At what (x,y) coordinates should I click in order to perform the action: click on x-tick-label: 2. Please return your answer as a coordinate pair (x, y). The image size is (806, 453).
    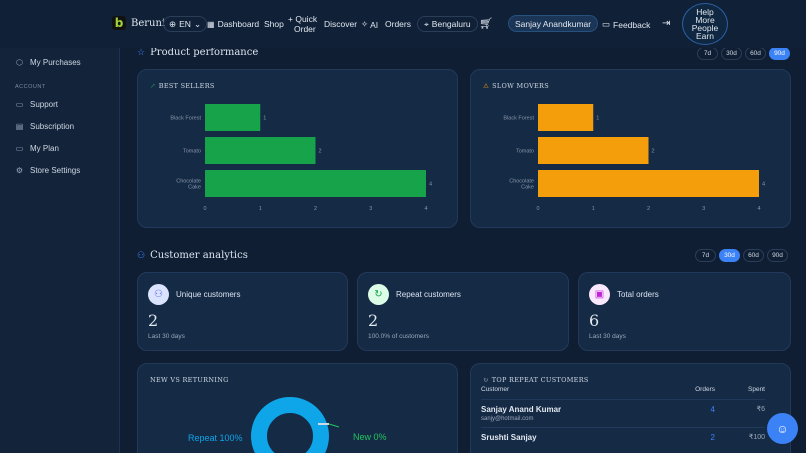
    Looking at the image, I should click on (648, 209).